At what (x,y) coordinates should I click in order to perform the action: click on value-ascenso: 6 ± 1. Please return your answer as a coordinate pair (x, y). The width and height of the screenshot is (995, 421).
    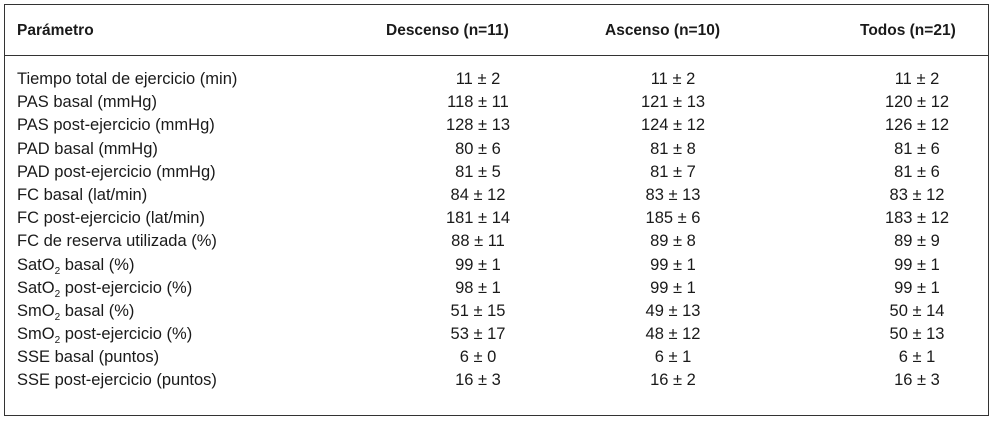
    Looking at the image, I should click on (673, 357).